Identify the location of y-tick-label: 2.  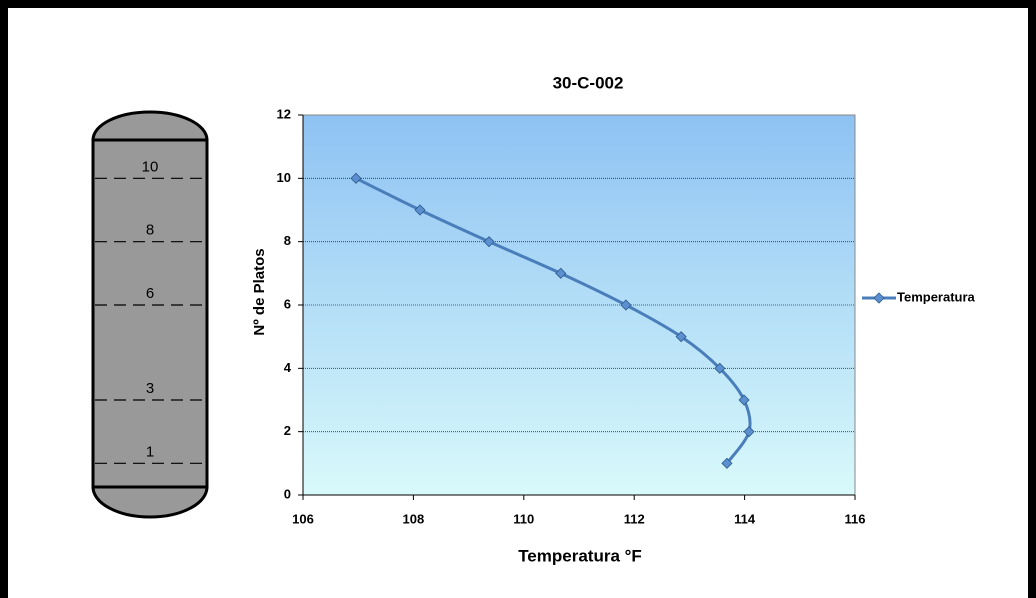
(287, 430).